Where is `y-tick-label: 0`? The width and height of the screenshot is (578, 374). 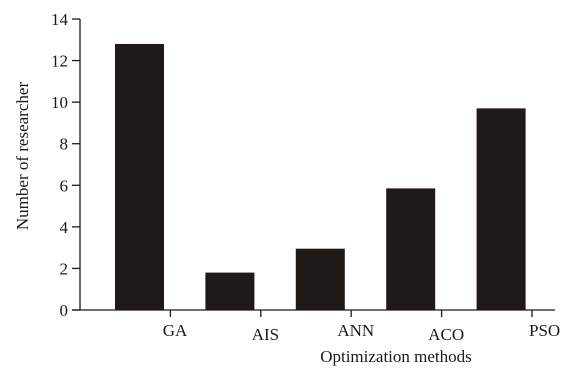
y-tick-label: 0 is located at coordinates (64, 310).